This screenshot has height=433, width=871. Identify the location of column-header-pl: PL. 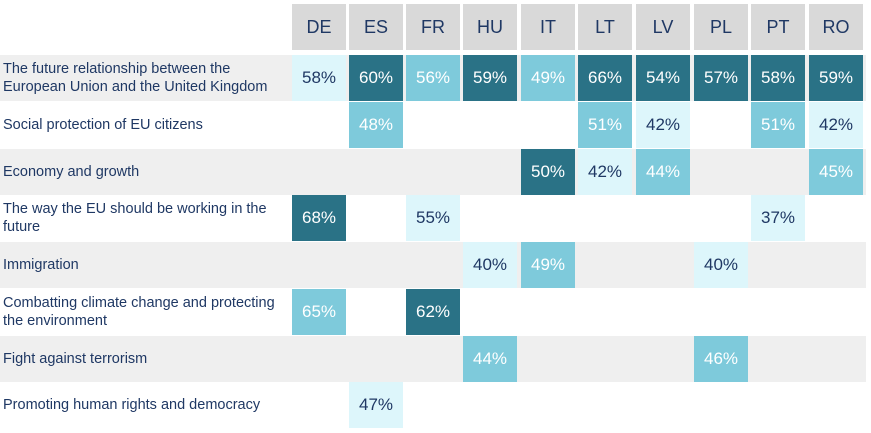
(721, 27).